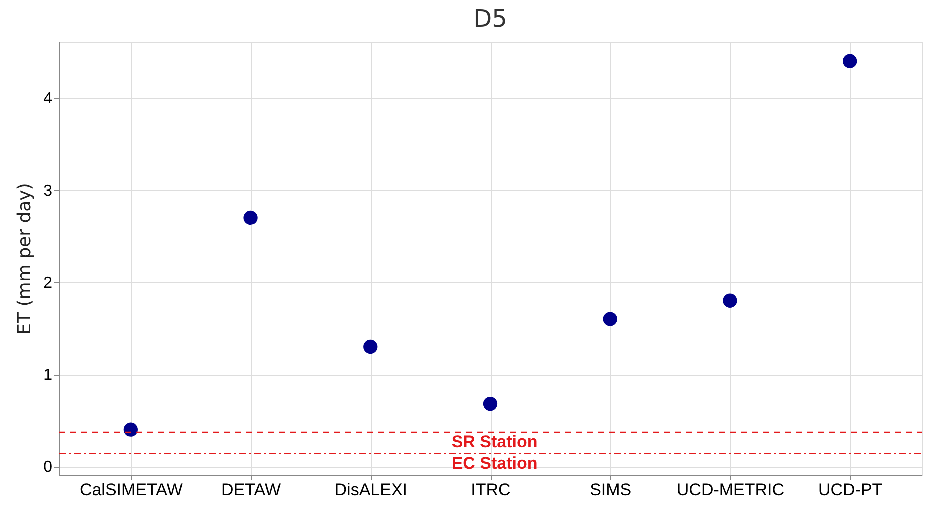  What do you see at coordinates (252, 490) in the screenshot?
I see `x-tick-label: DETAW` at bounding box center [252, 490].